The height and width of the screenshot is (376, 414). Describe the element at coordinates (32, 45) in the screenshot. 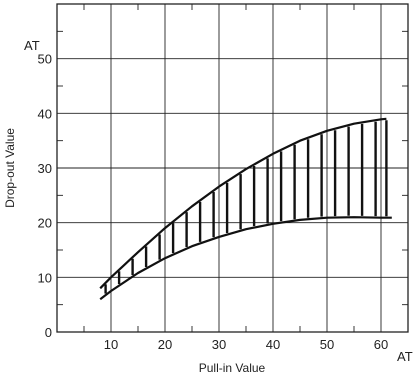

I see `y-unit-label: AT` at that location.